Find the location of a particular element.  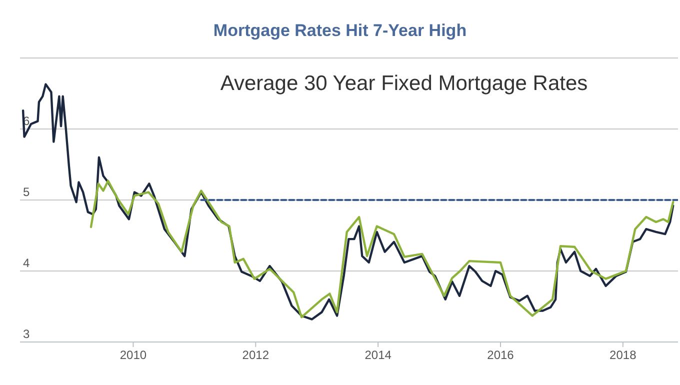

x-tick-label: 2010 is located at coordinates (133, 355).